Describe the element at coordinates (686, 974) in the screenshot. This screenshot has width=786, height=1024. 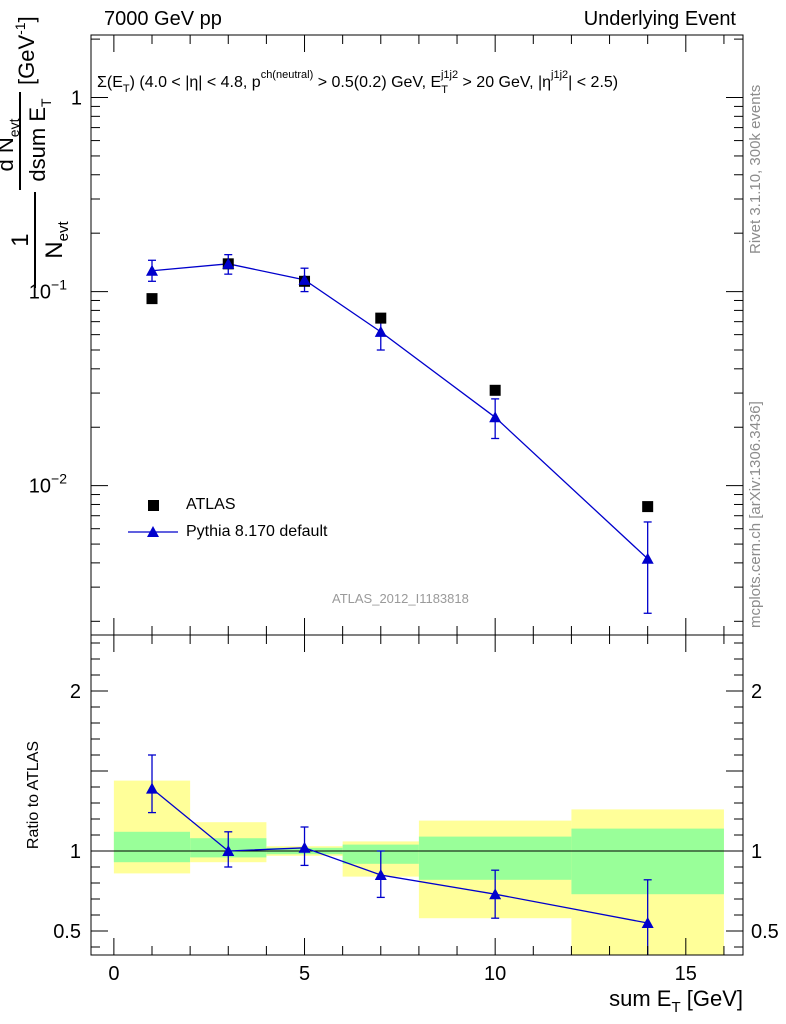
I see `xtick-label-3: 15` at that location.